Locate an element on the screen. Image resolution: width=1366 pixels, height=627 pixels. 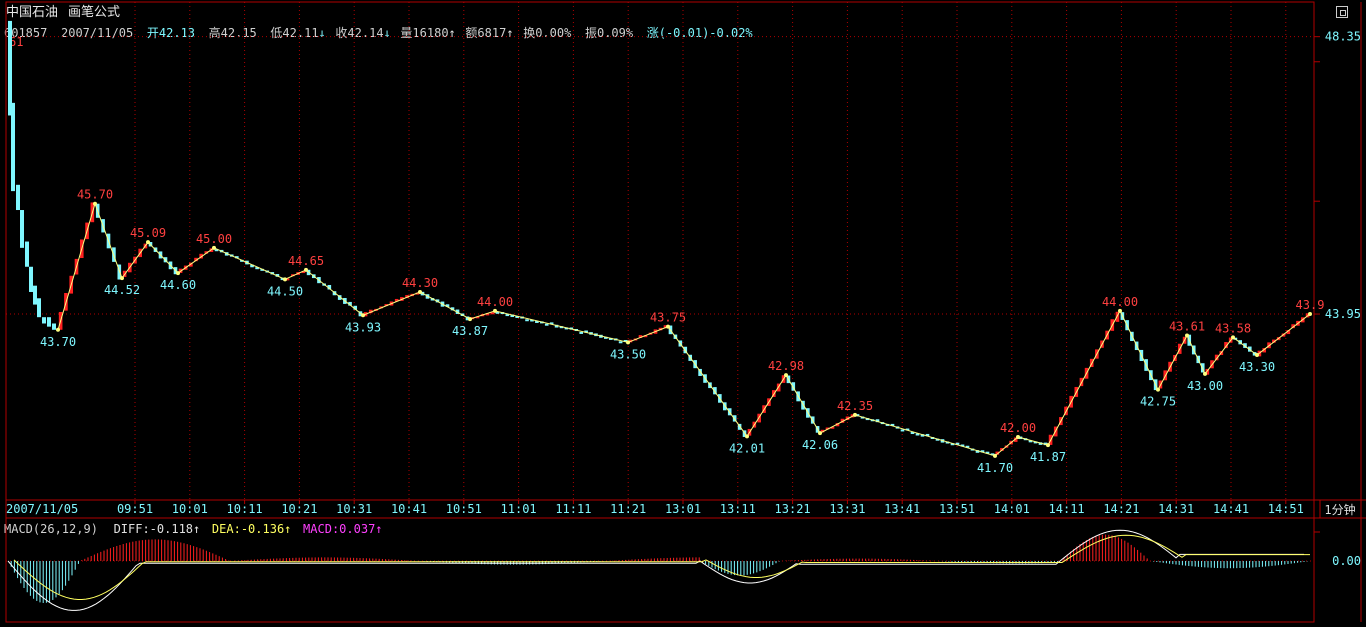
amount: 额6817 is located at coordinates (486, 33).